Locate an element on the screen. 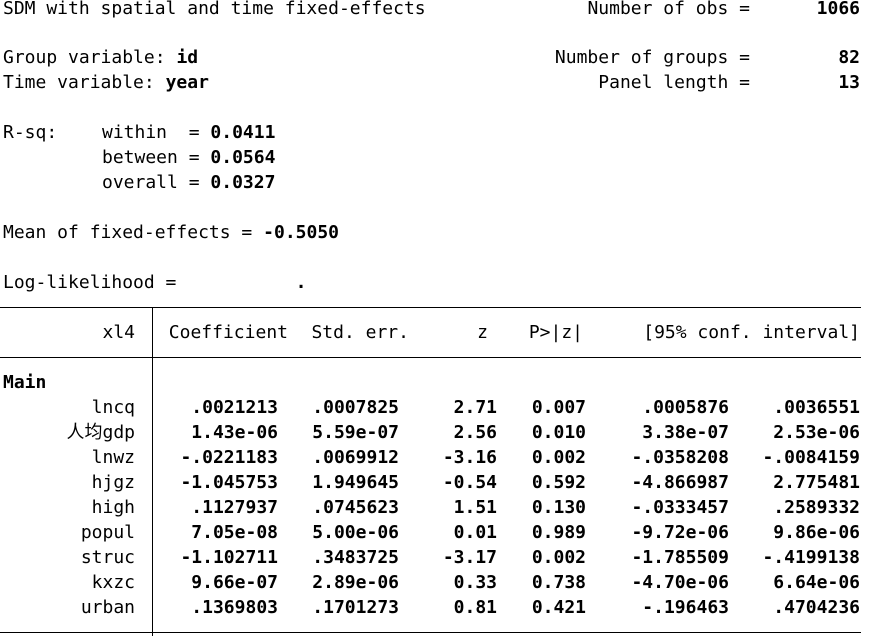 The image size is (877, 636). cell-value: .0021213 is located at coordinates (234, 407).